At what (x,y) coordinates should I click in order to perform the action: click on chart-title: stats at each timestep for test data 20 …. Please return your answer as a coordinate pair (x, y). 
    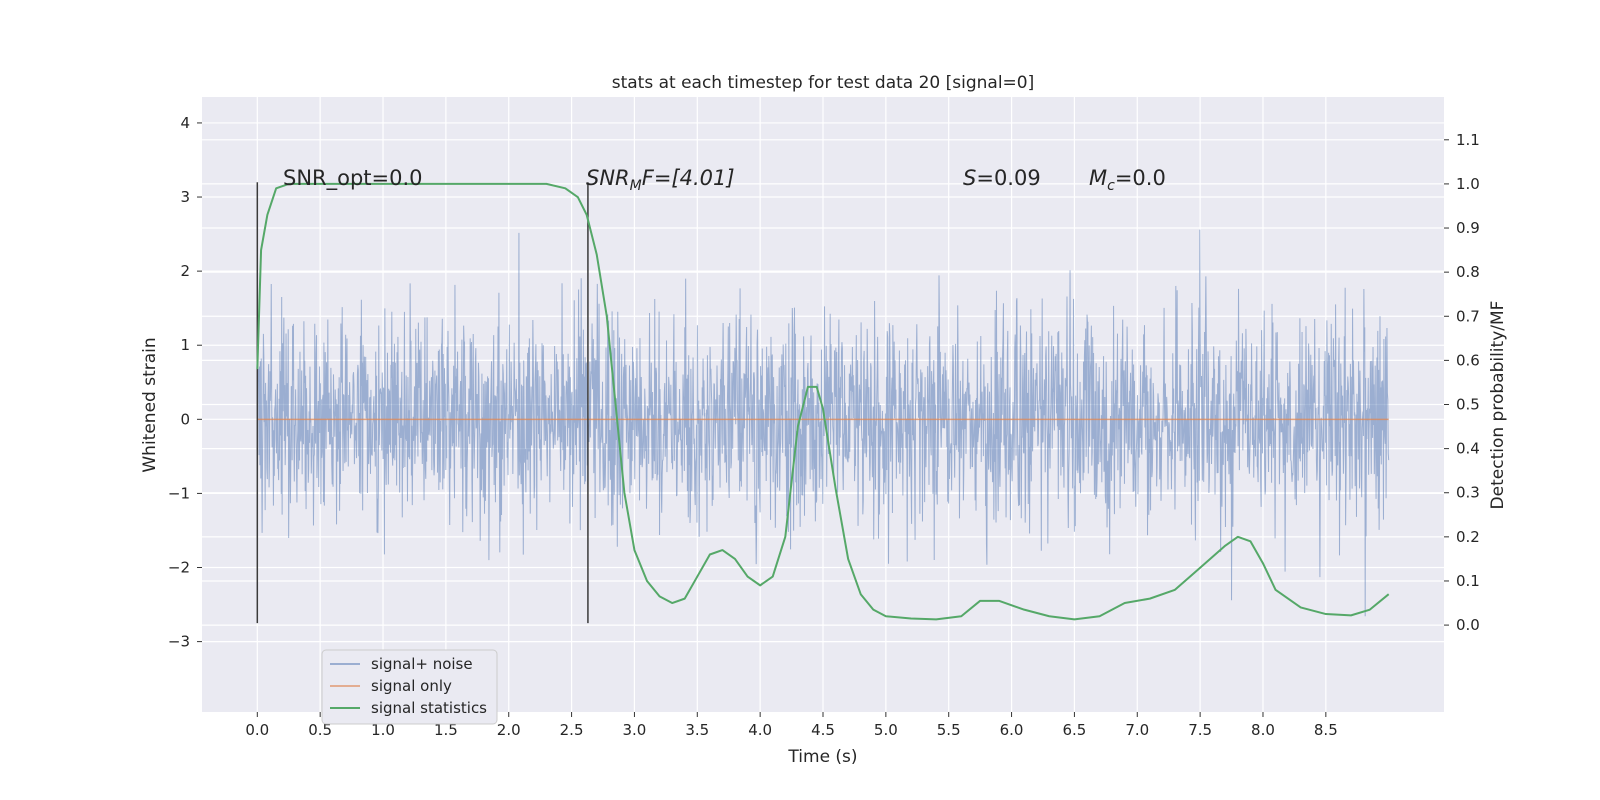
    Looking at the image, I should click on (823, 83).